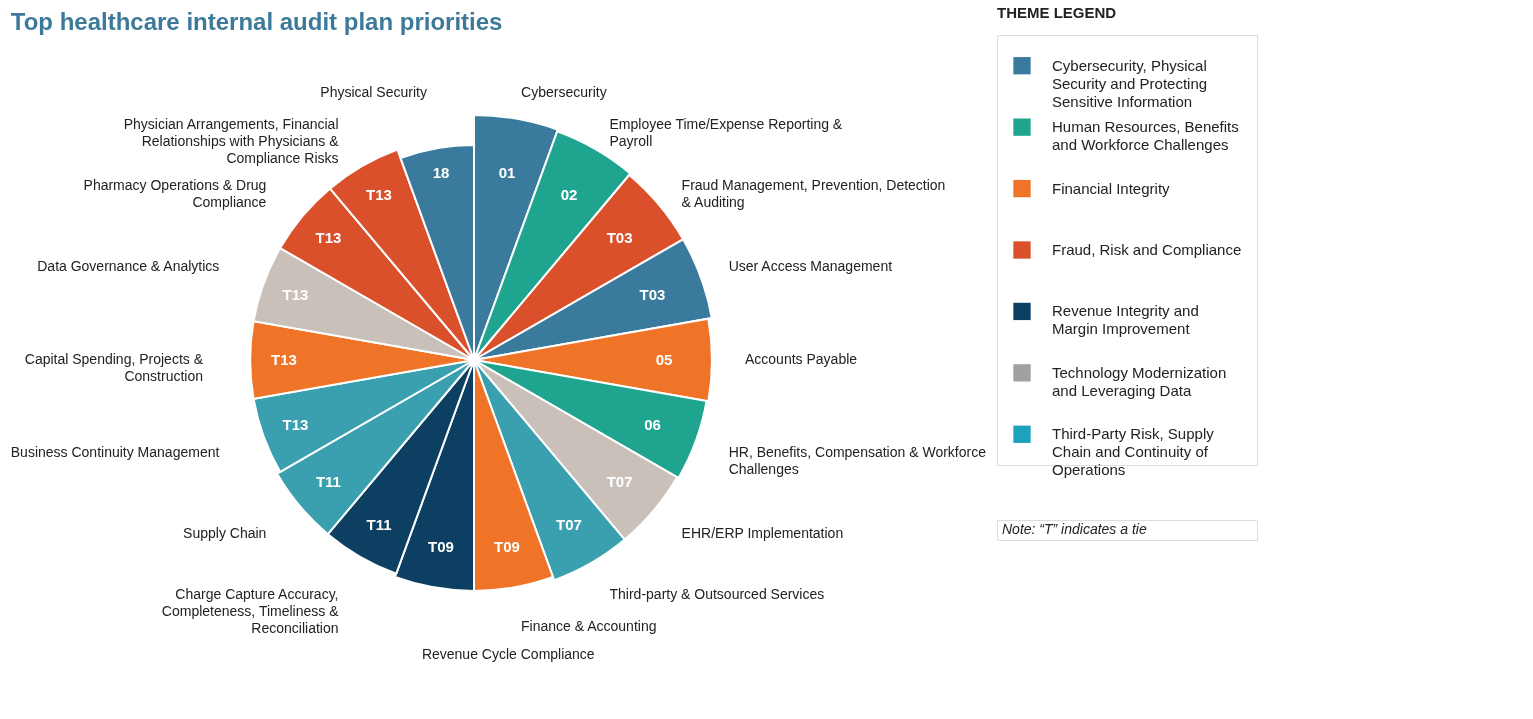 This screenshot has height=719, width=1533. Describe the element at coordinates (507, 172) in the screenshot. I see `data-label: 01` at that location.